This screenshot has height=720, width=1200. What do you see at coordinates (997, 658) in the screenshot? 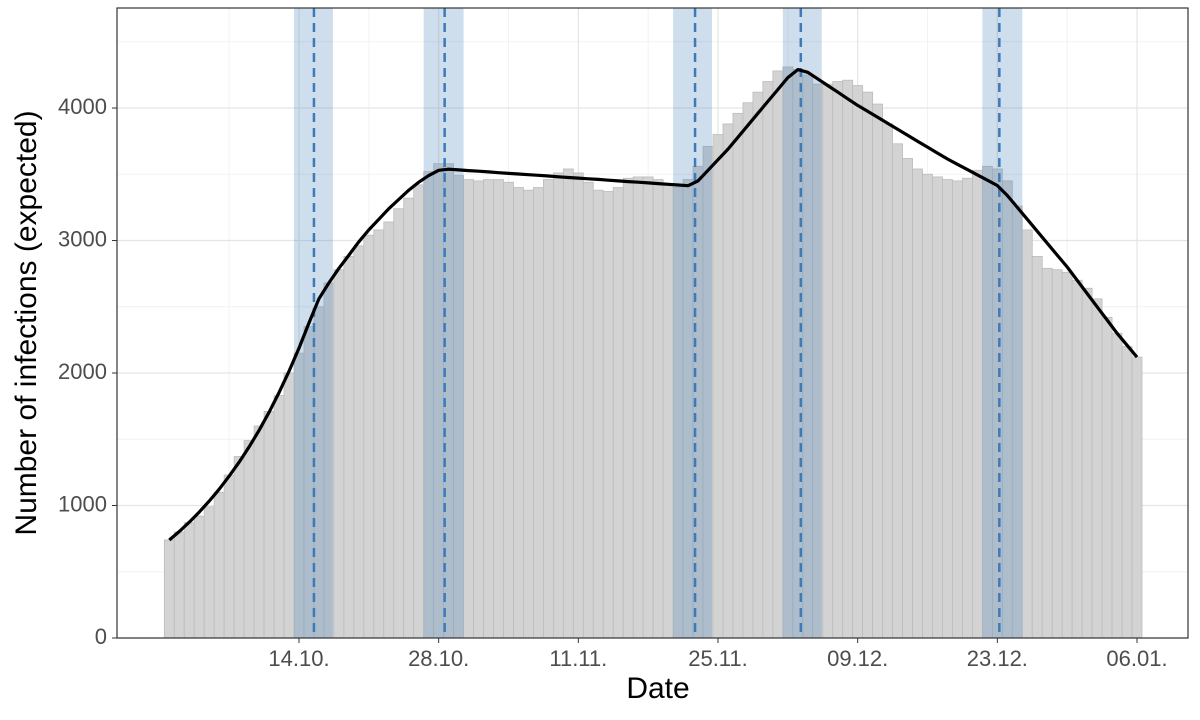
I see `x-tick-label: 23.12.` at bounding box center [997, 658].